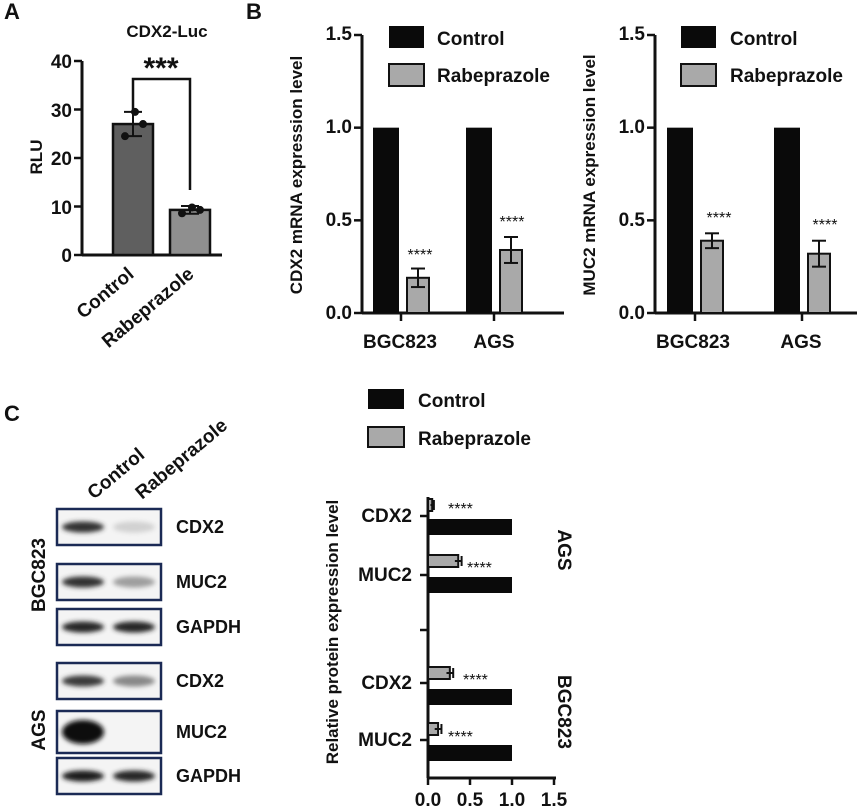 The height and width of the screenshot is (809, 858). Describe the element at coordinates (36, 157) in the screenshot. I see `chart-a-ylabel: RLU` at that location.